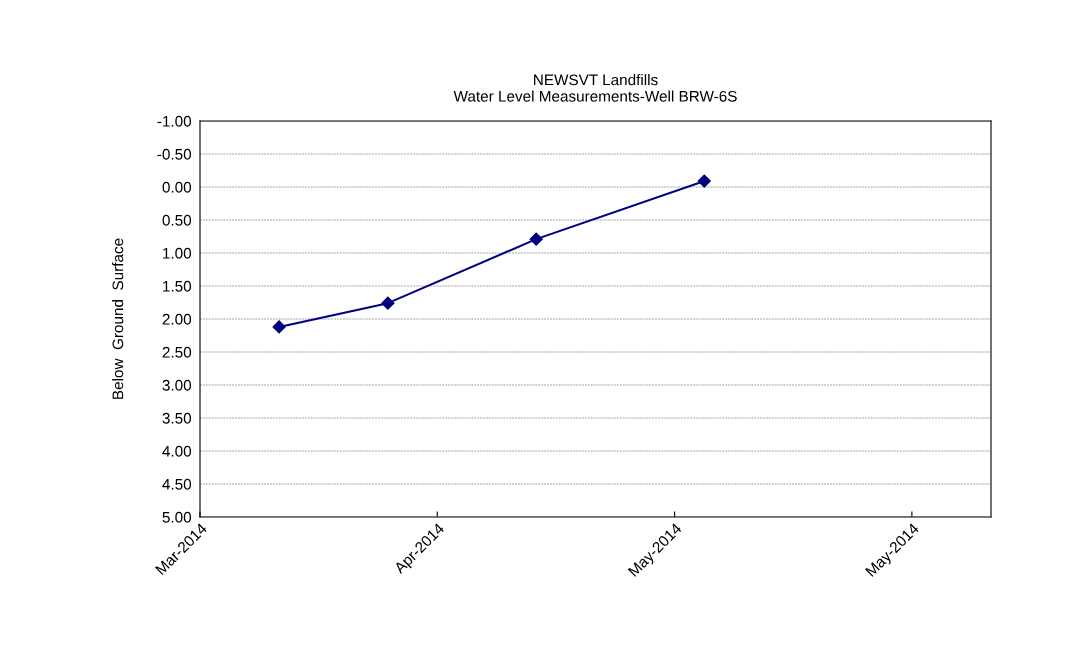 The image size is (1078, 647). What do you see at coordinates (177, 385) in the screenshot?
I see `y-tick-label: 3.00` at bounding box center [177, 385].